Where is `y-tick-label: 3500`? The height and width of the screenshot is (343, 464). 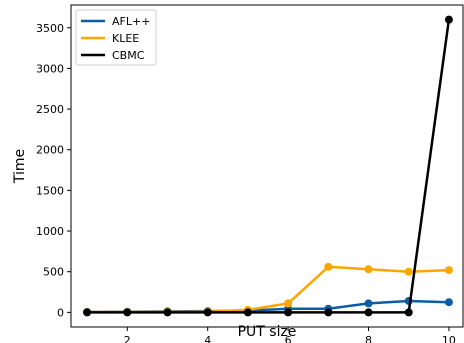
y-tick-label: 3500 is located at coordinates (50, 28).